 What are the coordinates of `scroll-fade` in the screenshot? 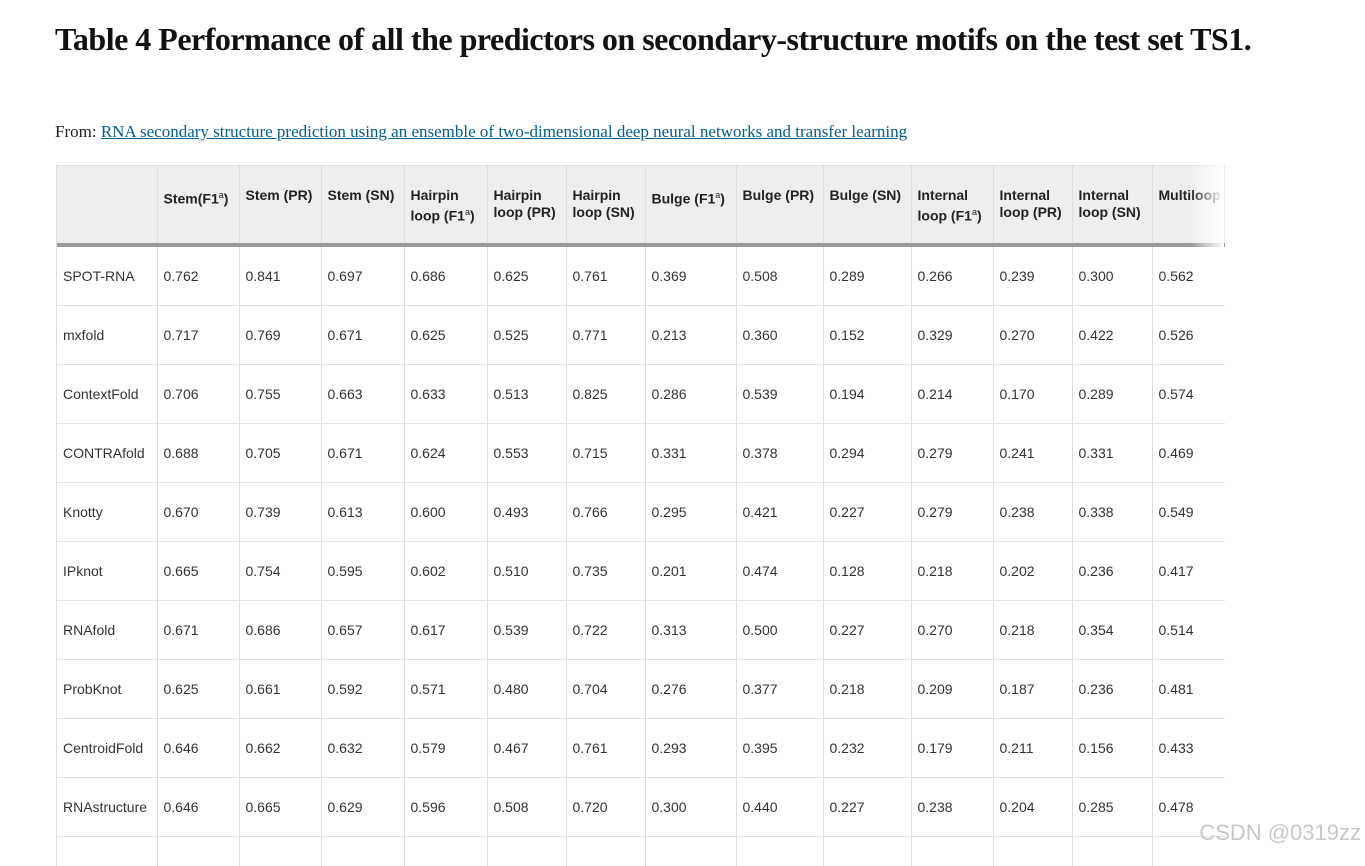 It's located at (1207, 206).